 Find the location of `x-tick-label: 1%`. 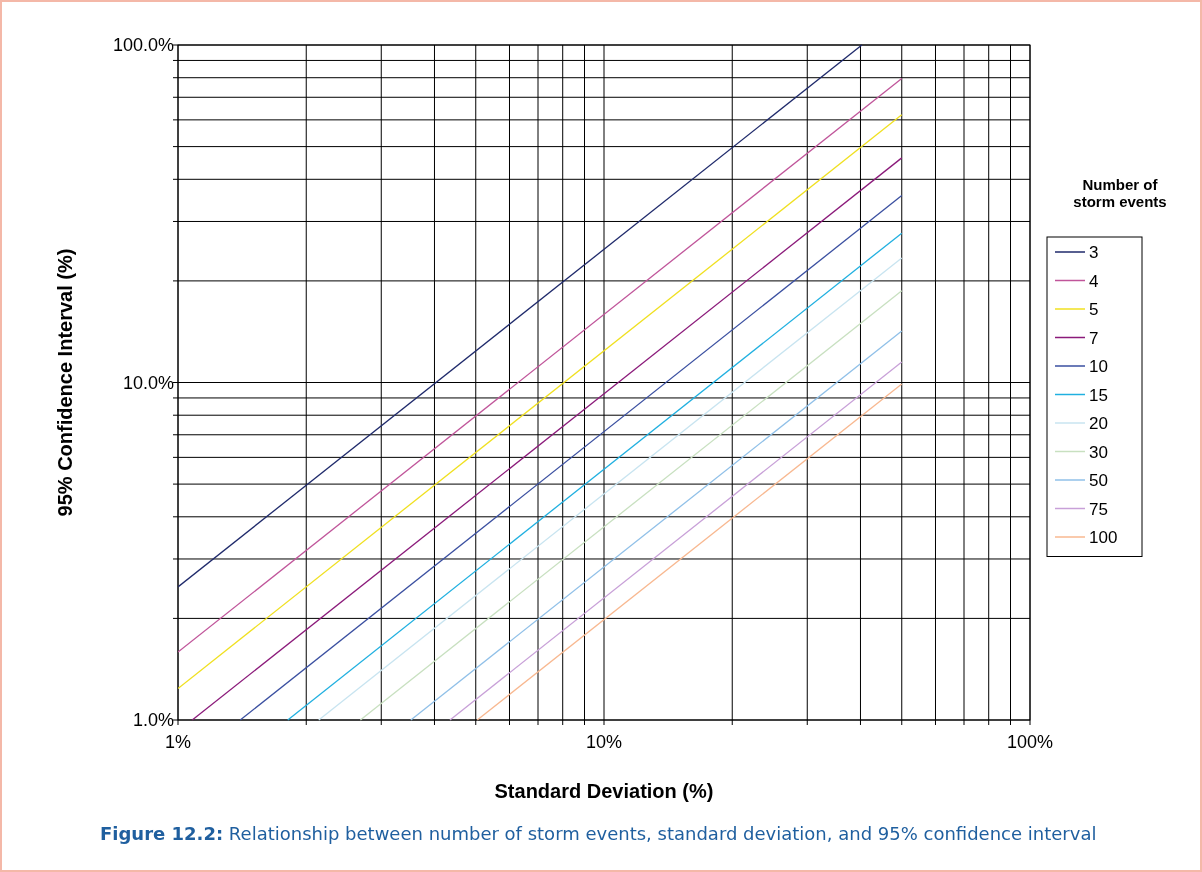

x-tick-label: 1% is located at coordinates (178, 742).